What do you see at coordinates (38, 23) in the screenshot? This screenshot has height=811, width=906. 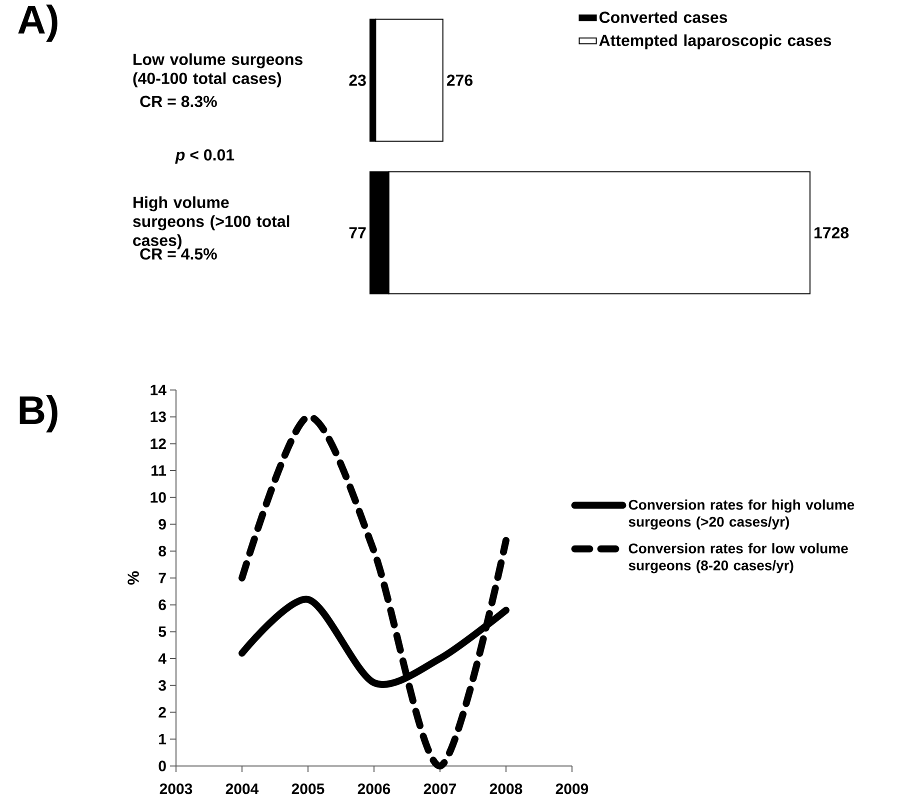 I see `text: A)` at bounding box center [38, 23].